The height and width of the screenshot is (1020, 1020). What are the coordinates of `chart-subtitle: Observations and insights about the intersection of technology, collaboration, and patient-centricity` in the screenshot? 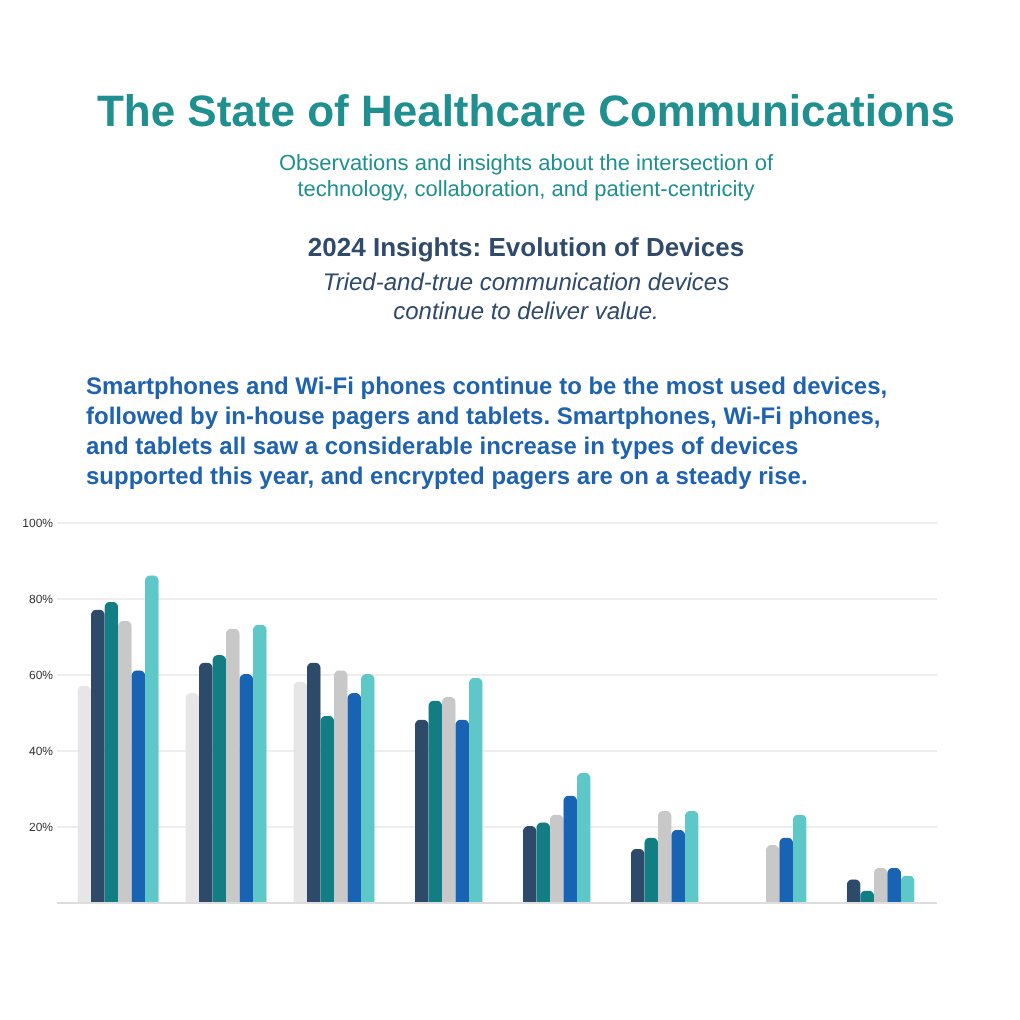 It's located at (526, 177).